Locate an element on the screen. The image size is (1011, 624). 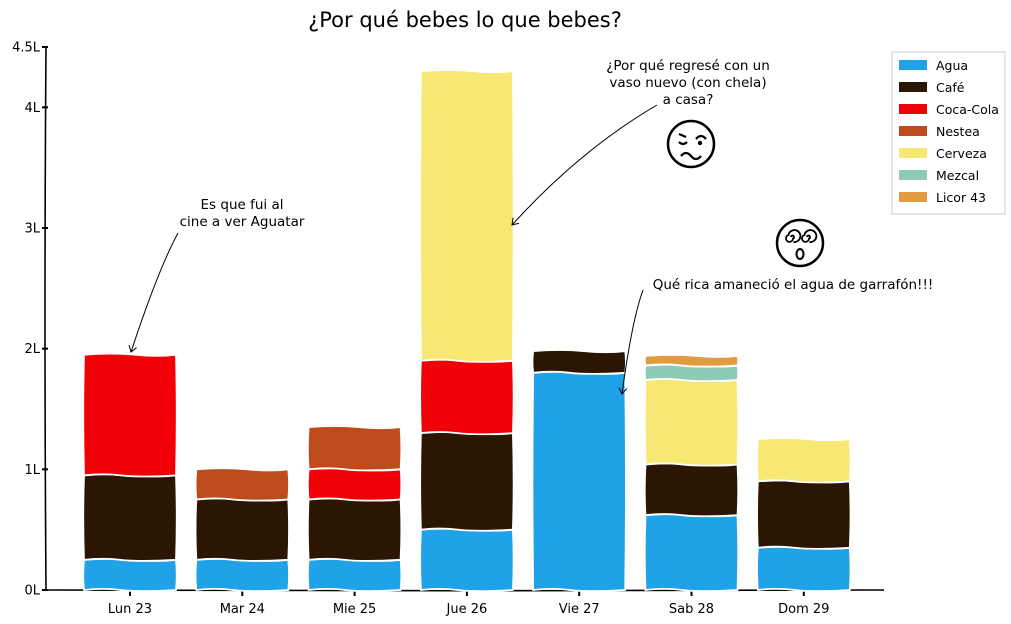
x-tick-label: Mar 24 is located at coordinates (242, 609).